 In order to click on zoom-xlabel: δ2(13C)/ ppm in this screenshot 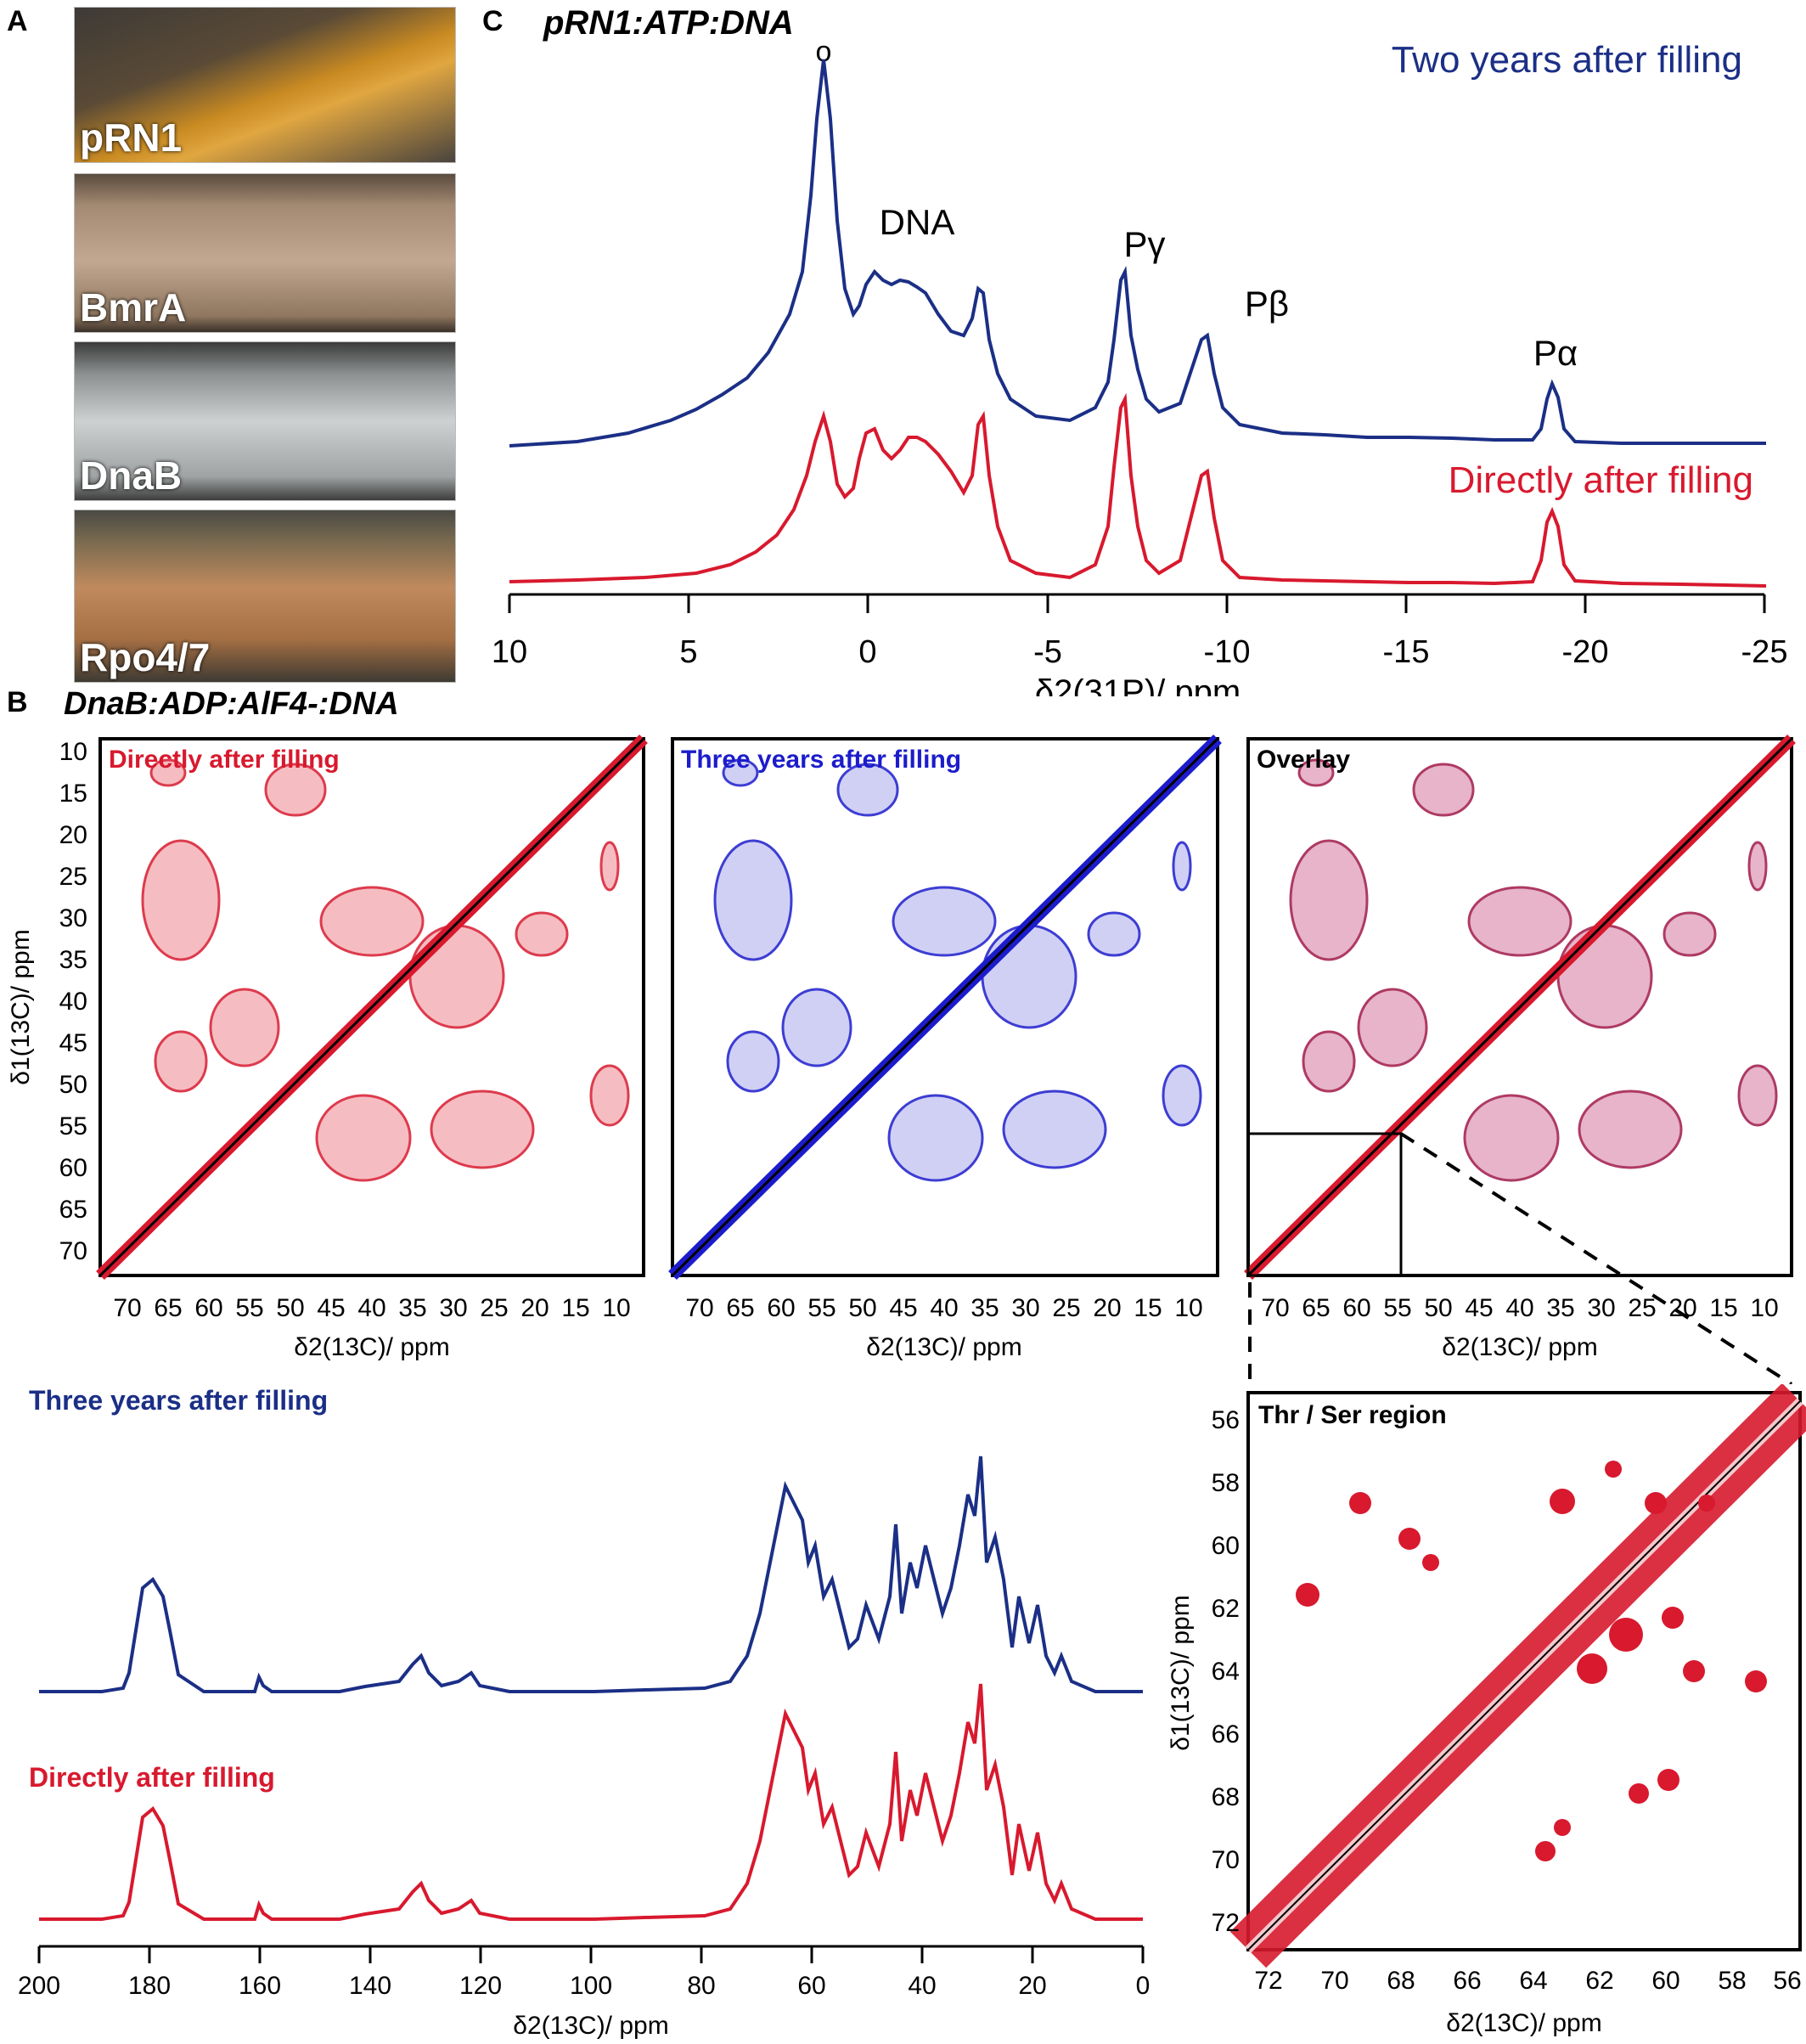, I will do `click(1523, 2023)`.